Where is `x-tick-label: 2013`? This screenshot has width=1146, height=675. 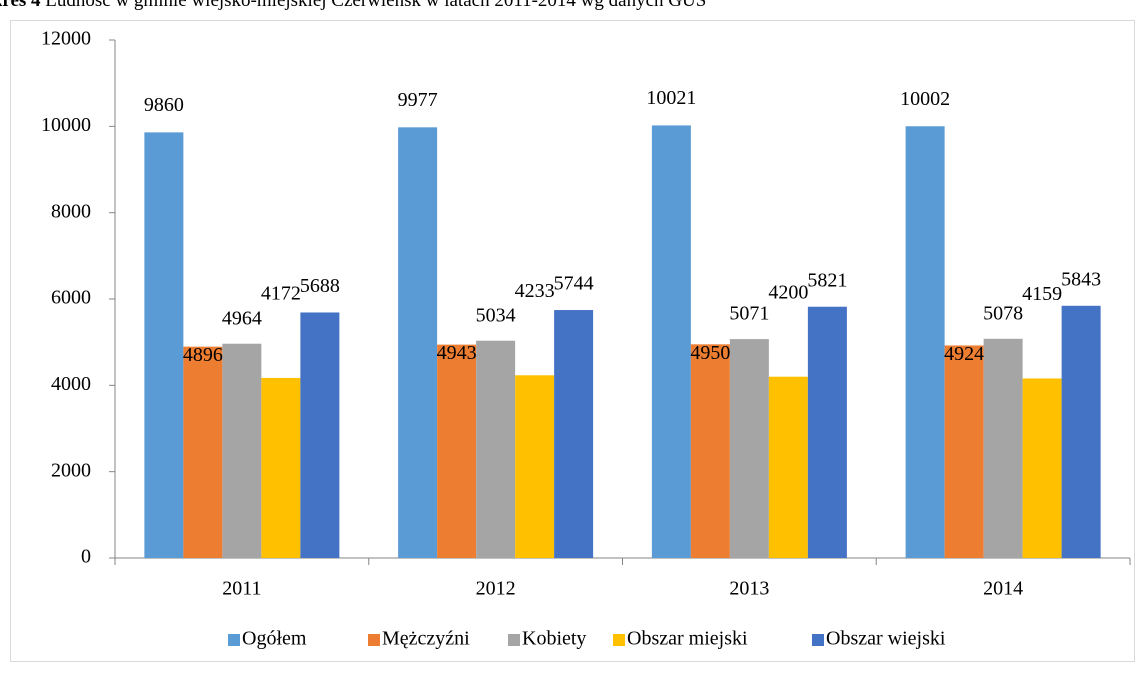
x-tick-label: 2013 is located at coordinates (749, 589).